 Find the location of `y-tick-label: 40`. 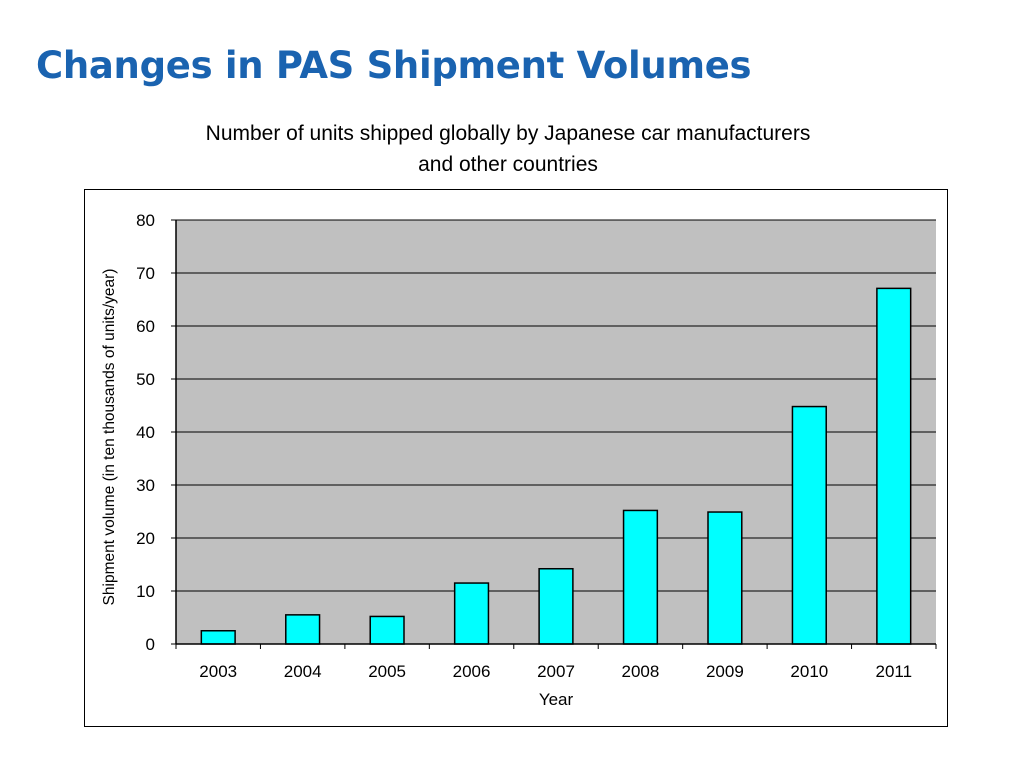

y-tick-label: 40 is located at coordinates (145, 432).